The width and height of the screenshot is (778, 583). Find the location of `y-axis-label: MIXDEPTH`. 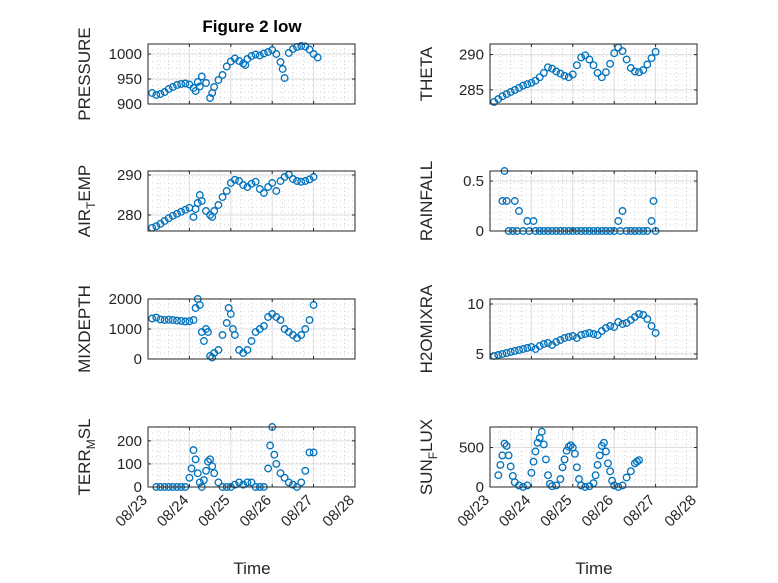

y-axis-label: MIXDEPTH is located at coordinates (84, 329).